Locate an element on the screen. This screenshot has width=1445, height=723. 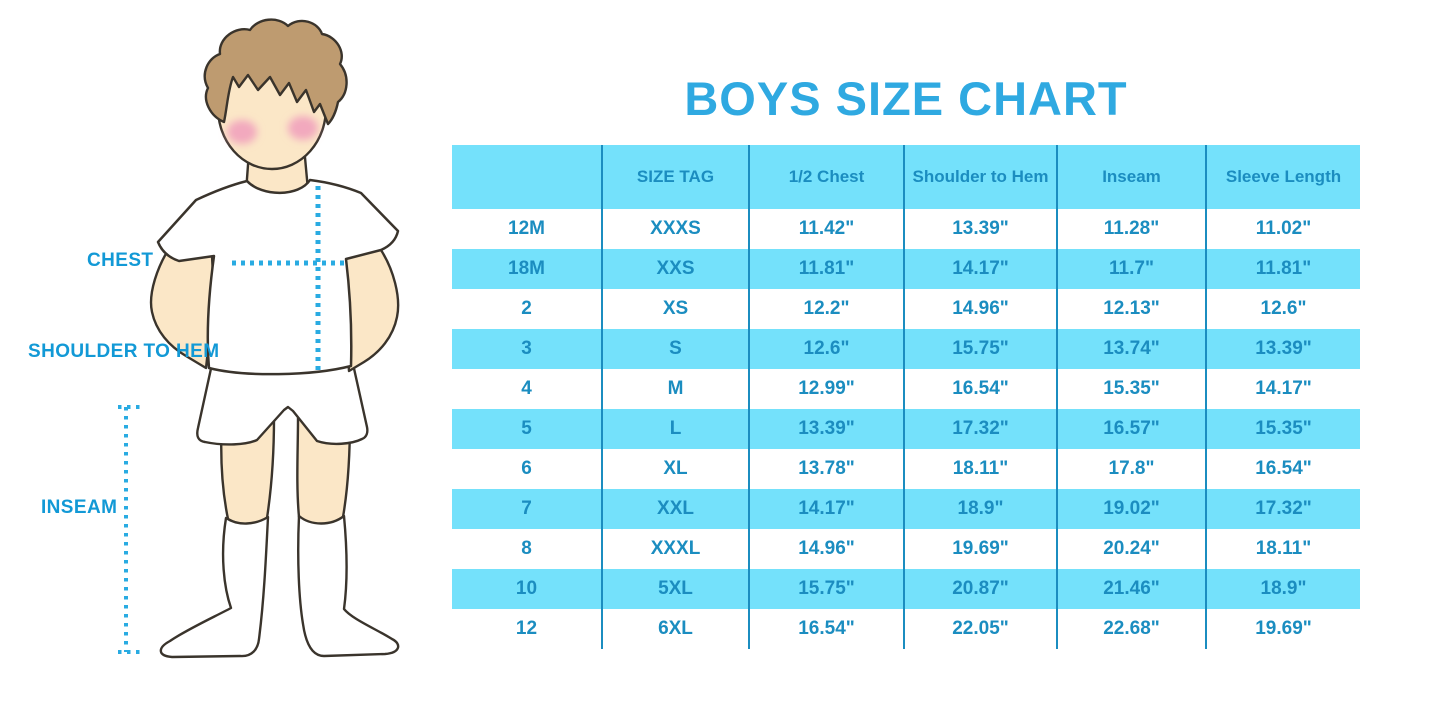
row-size: 5 is located at coordinates (527, 429).